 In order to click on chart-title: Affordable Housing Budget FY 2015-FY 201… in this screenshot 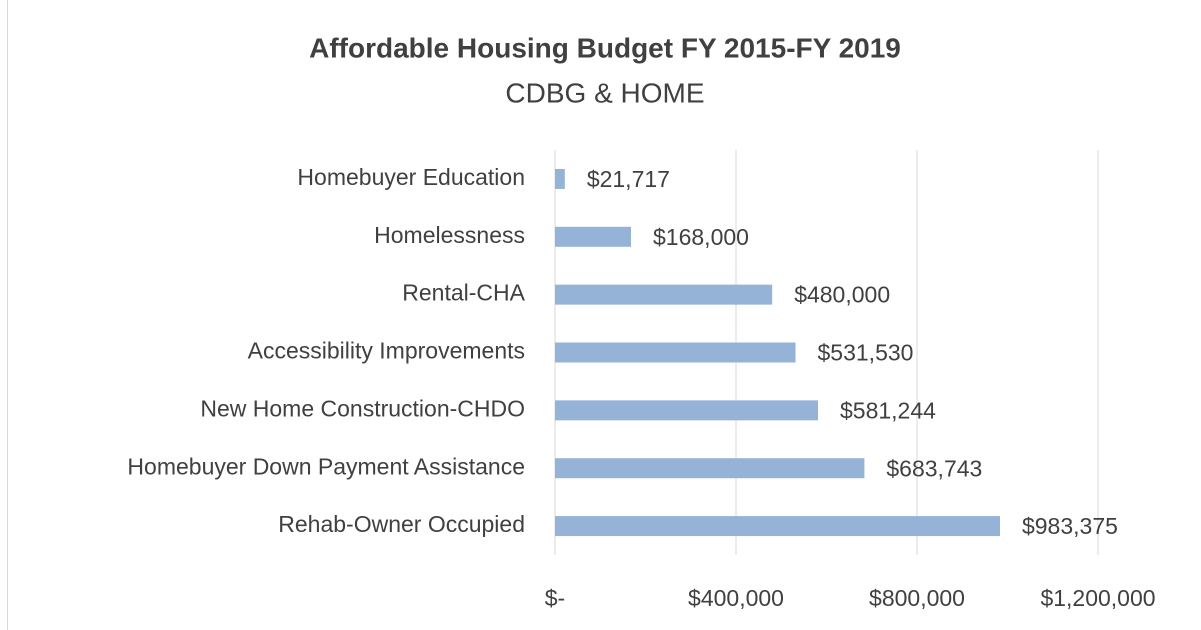, I will do `click(605, 47)`.